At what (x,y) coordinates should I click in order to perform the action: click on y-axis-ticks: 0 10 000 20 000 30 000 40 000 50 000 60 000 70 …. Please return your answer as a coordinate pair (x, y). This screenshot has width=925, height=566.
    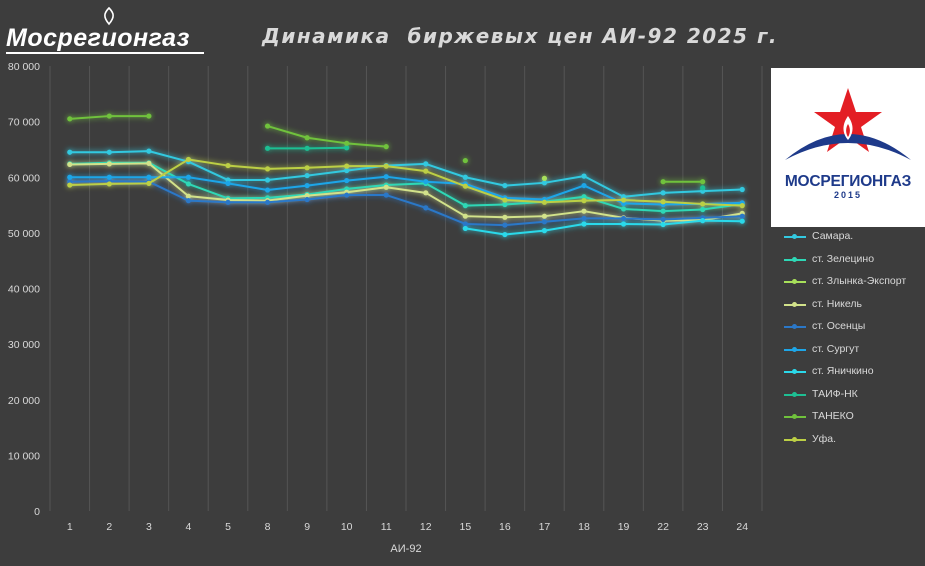
    Looking at the image, I should click on (24, 289).